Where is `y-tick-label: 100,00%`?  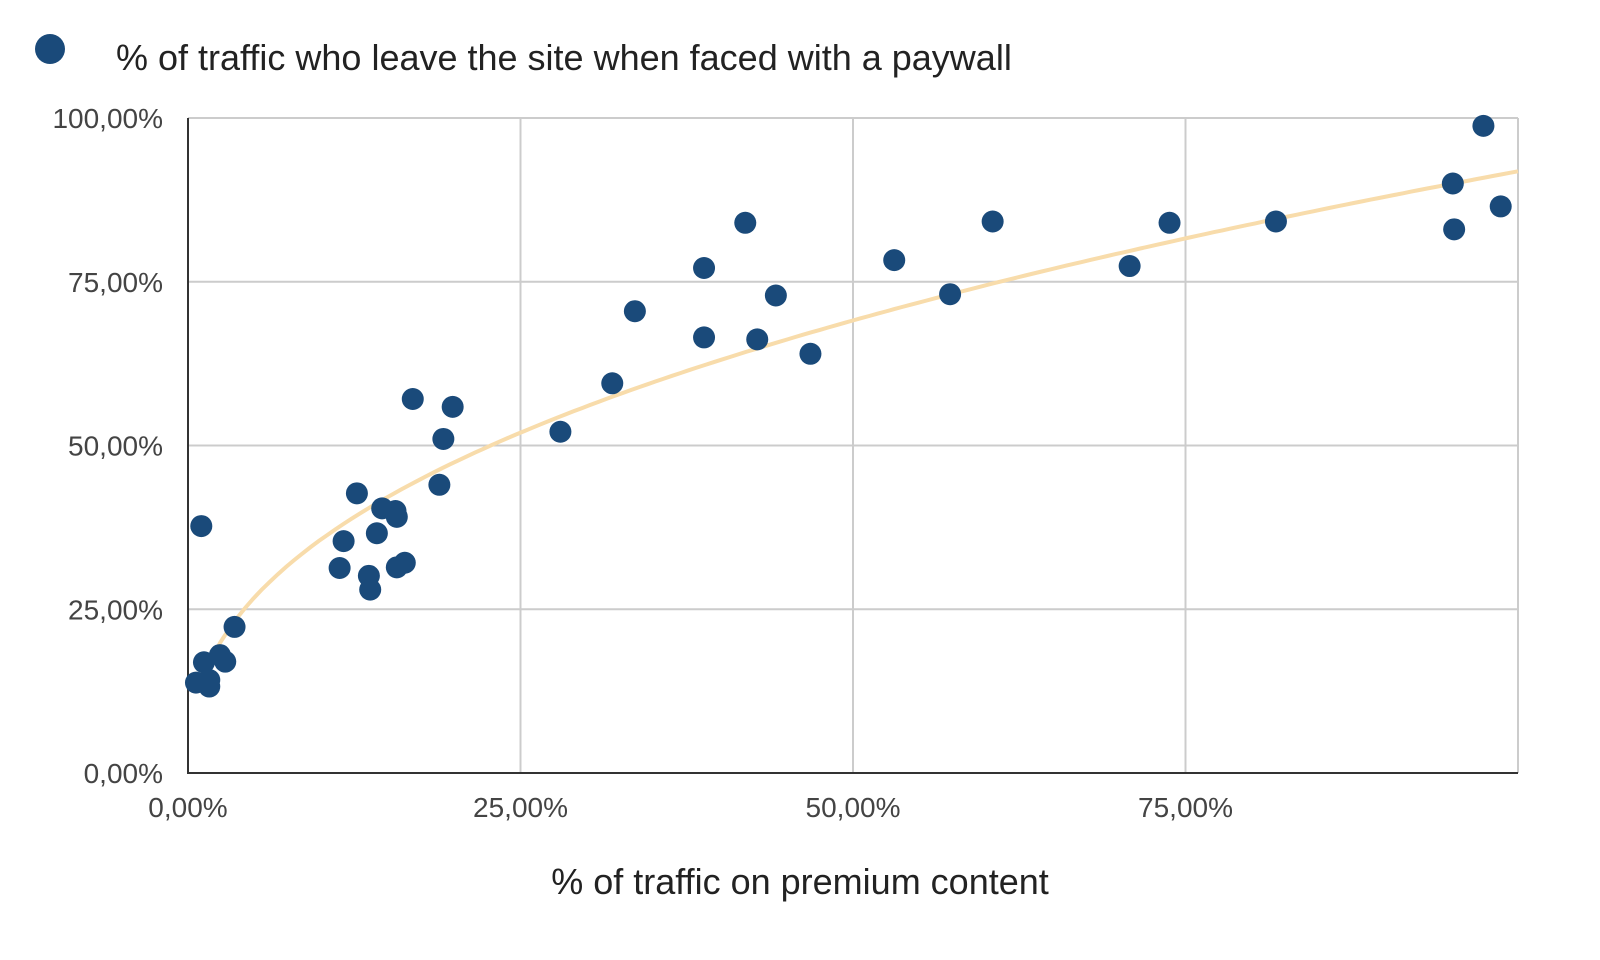 y-tick-label: 100,00% is located at coordinates (107, 118).